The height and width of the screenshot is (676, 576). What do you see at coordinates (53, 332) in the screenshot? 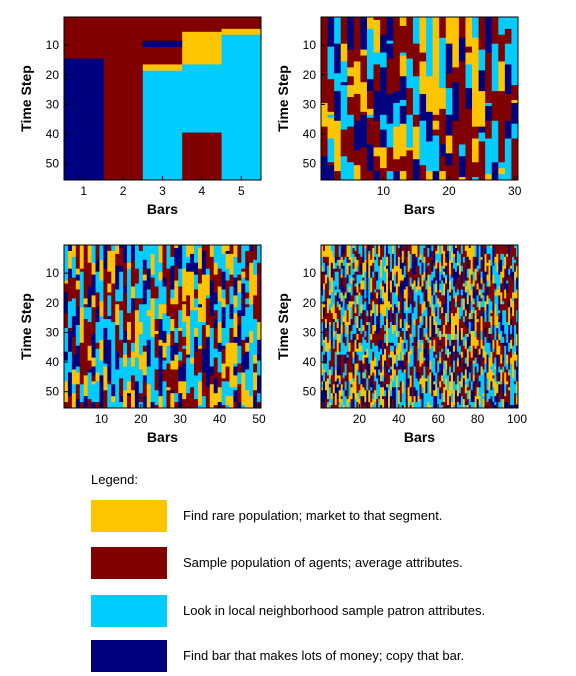
I see `y-tick-label: 30` at bounding box center [53, 332].